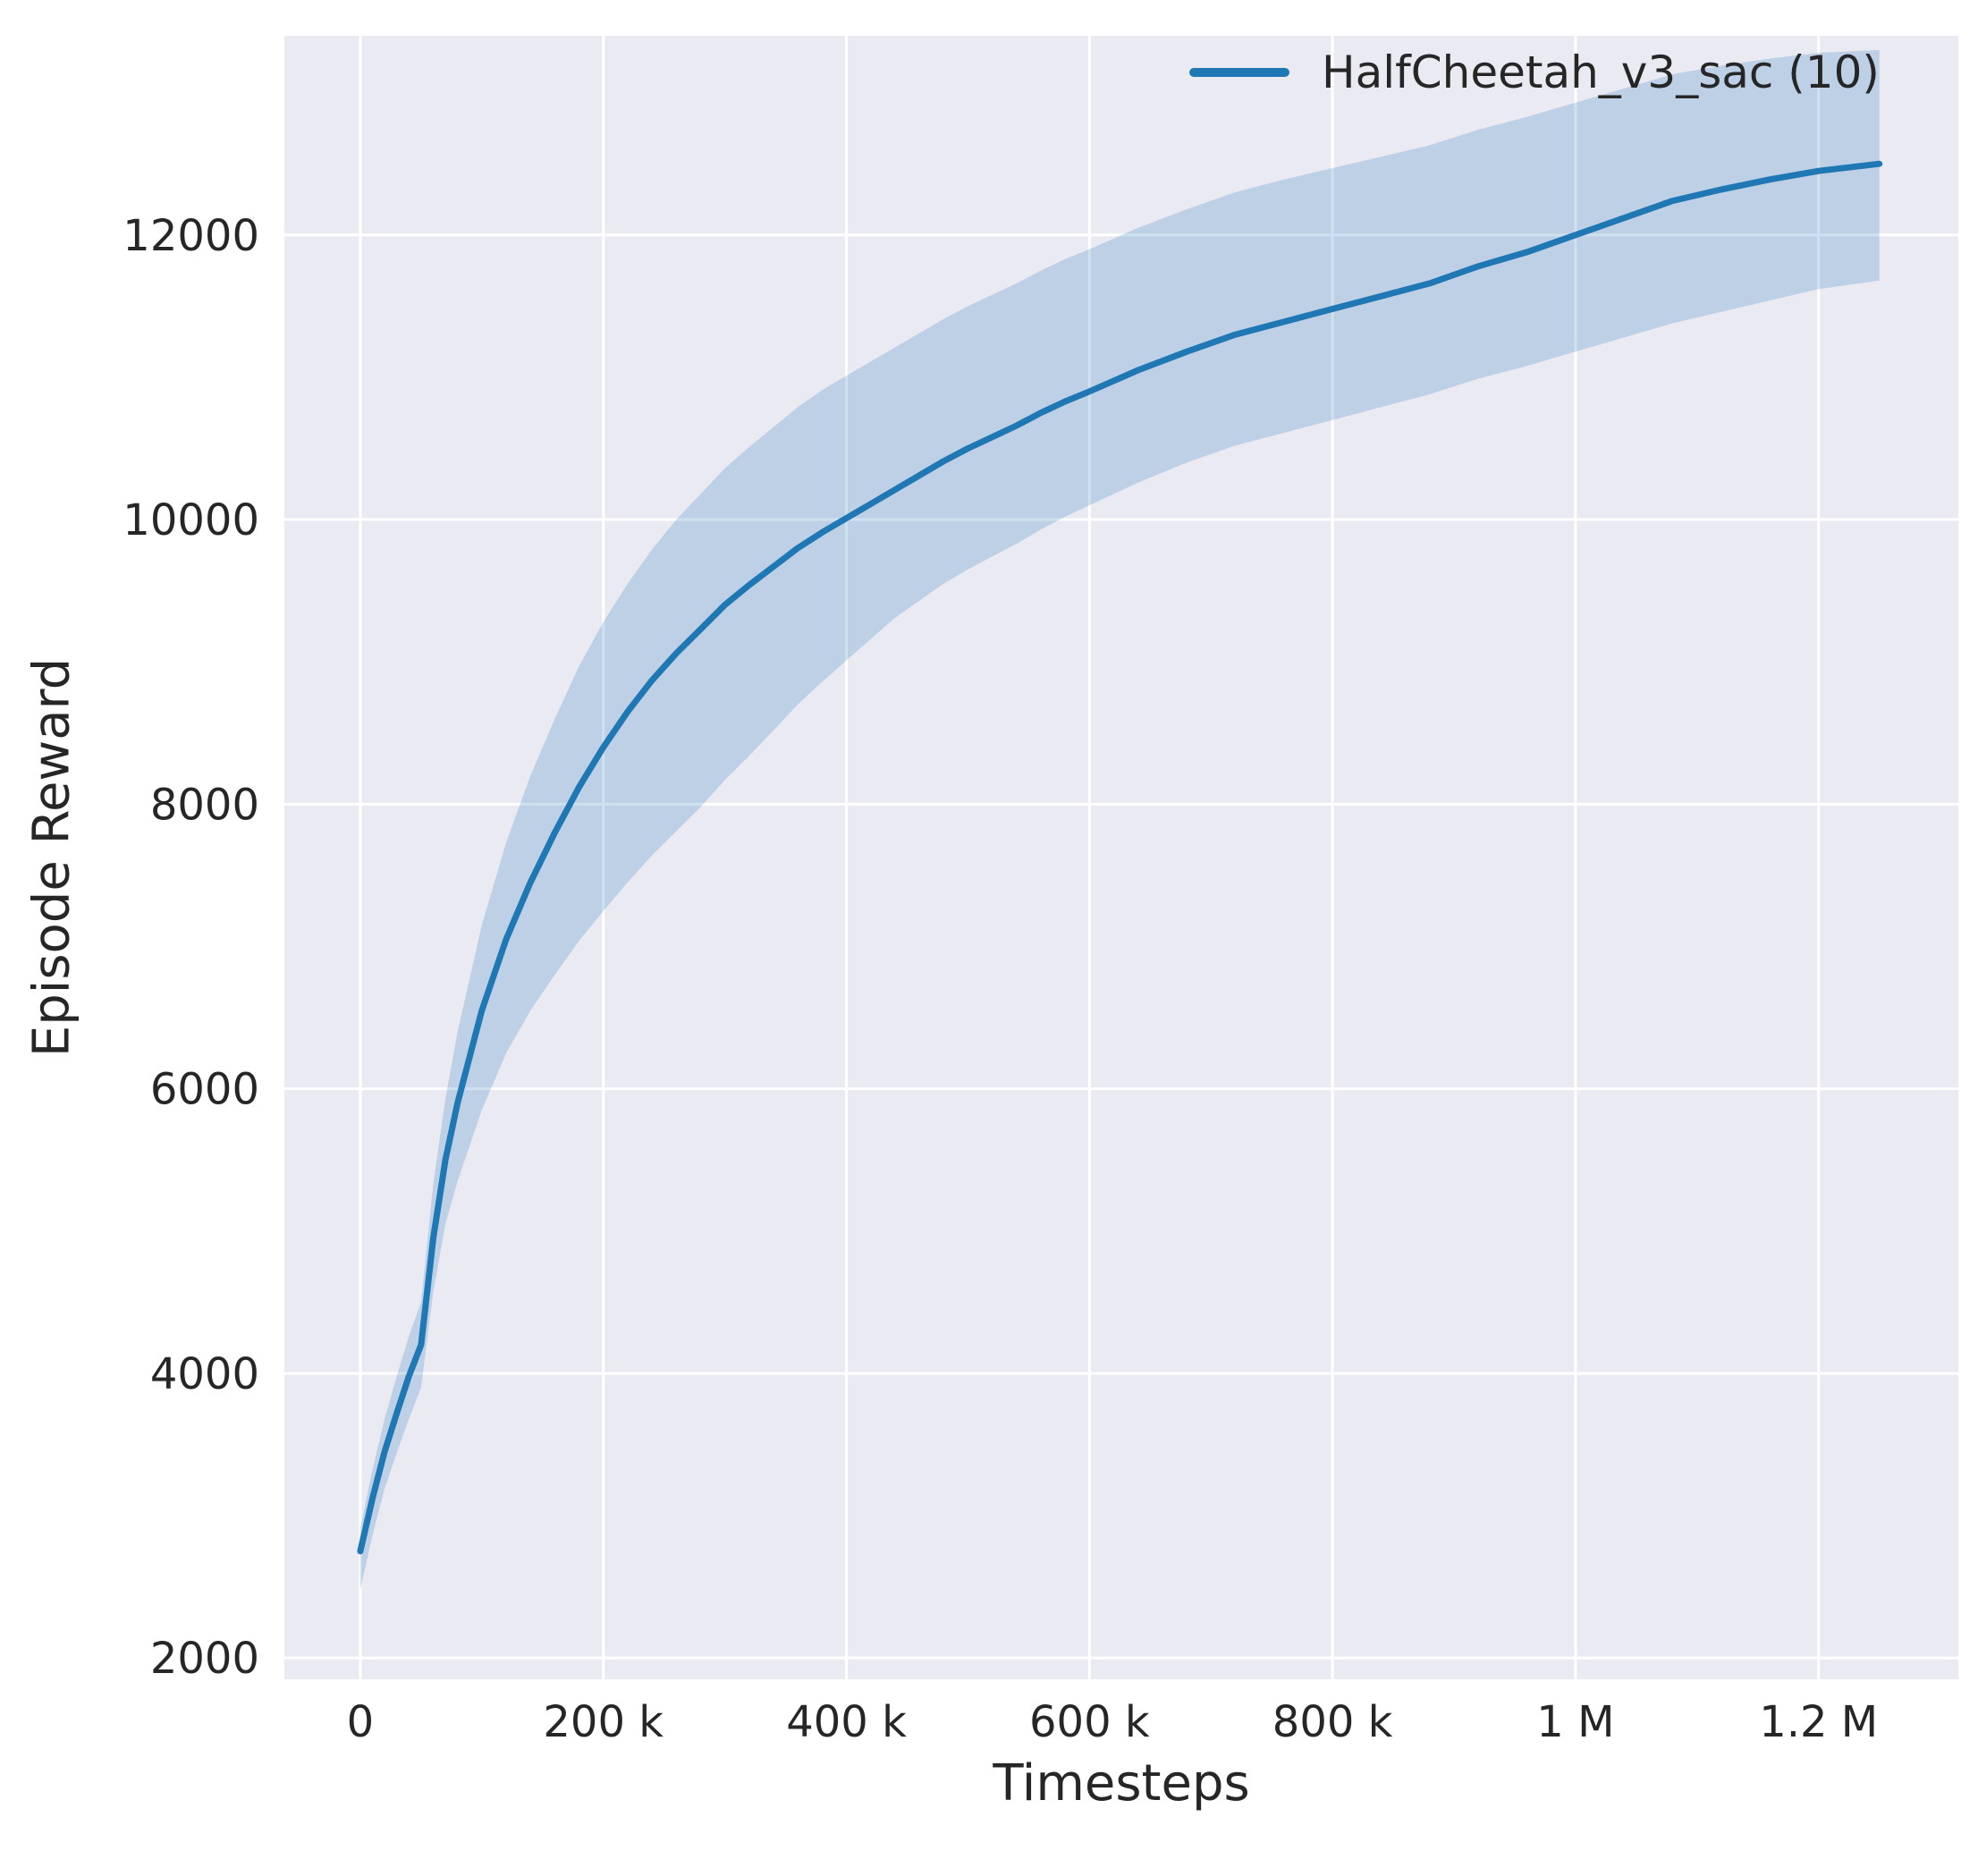  Describe the element at coordinates (1239, 72) in the screenshot. I see `legend-line-swatch` at that location.